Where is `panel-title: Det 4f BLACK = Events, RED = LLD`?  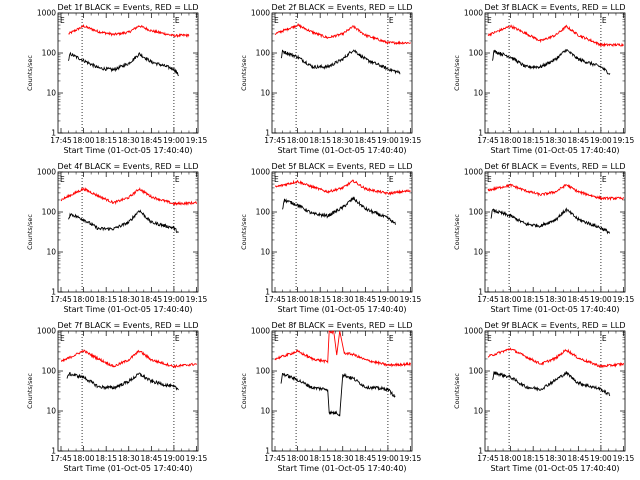
panel-title: Det 4f BLACK = Events, RED = LLD is located at coordinates (127, 166).